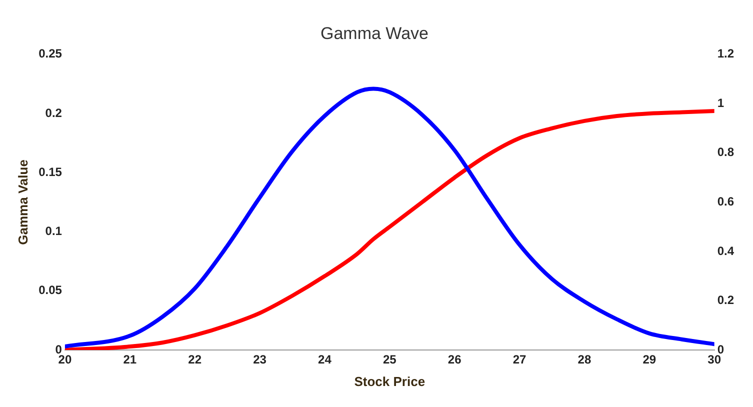 This screenshot has width=753, height=407. I want to click on y-tick-label: 0.15, so click(50, 171).